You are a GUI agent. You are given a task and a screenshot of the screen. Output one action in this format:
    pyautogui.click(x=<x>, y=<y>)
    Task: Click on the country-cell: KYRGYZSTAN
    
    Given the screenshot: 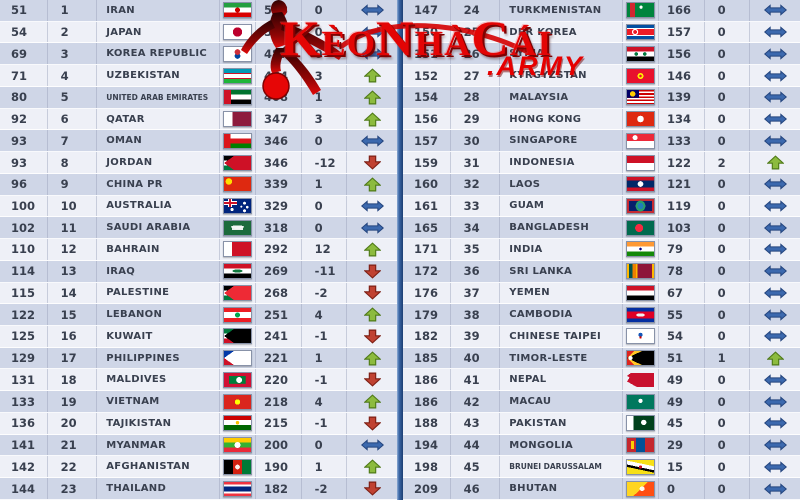 What is the action you would take?
    pyautogui.click(x=562, y=75)
    